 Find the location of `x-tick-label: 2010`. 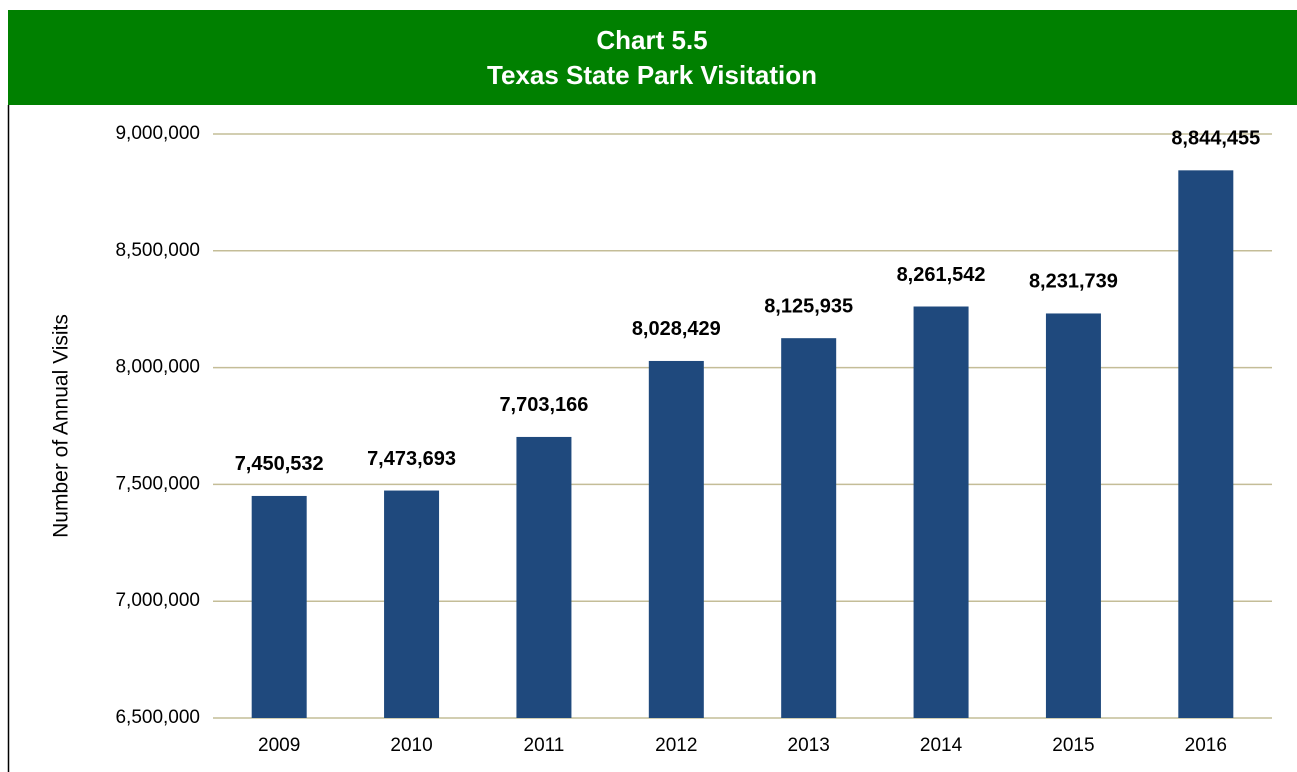

x-tick-label: 2010 is located at coordinates (411, 745).